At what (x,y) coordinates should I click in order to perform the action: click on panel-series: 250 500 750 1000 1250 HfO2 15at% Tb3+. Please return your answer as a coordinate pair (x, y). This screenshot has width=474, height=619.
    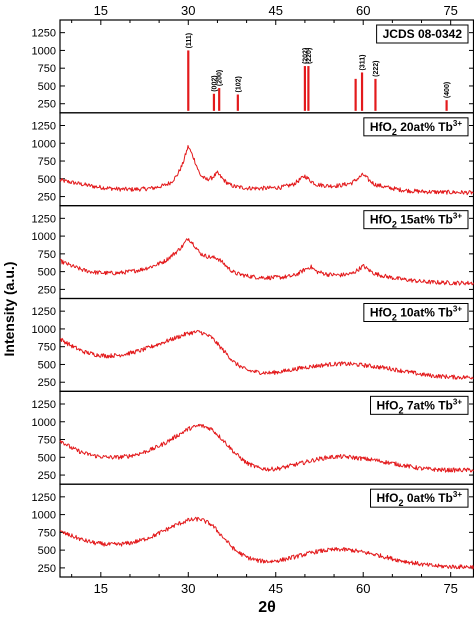
    Looking at the image, I should click on (253, 252).